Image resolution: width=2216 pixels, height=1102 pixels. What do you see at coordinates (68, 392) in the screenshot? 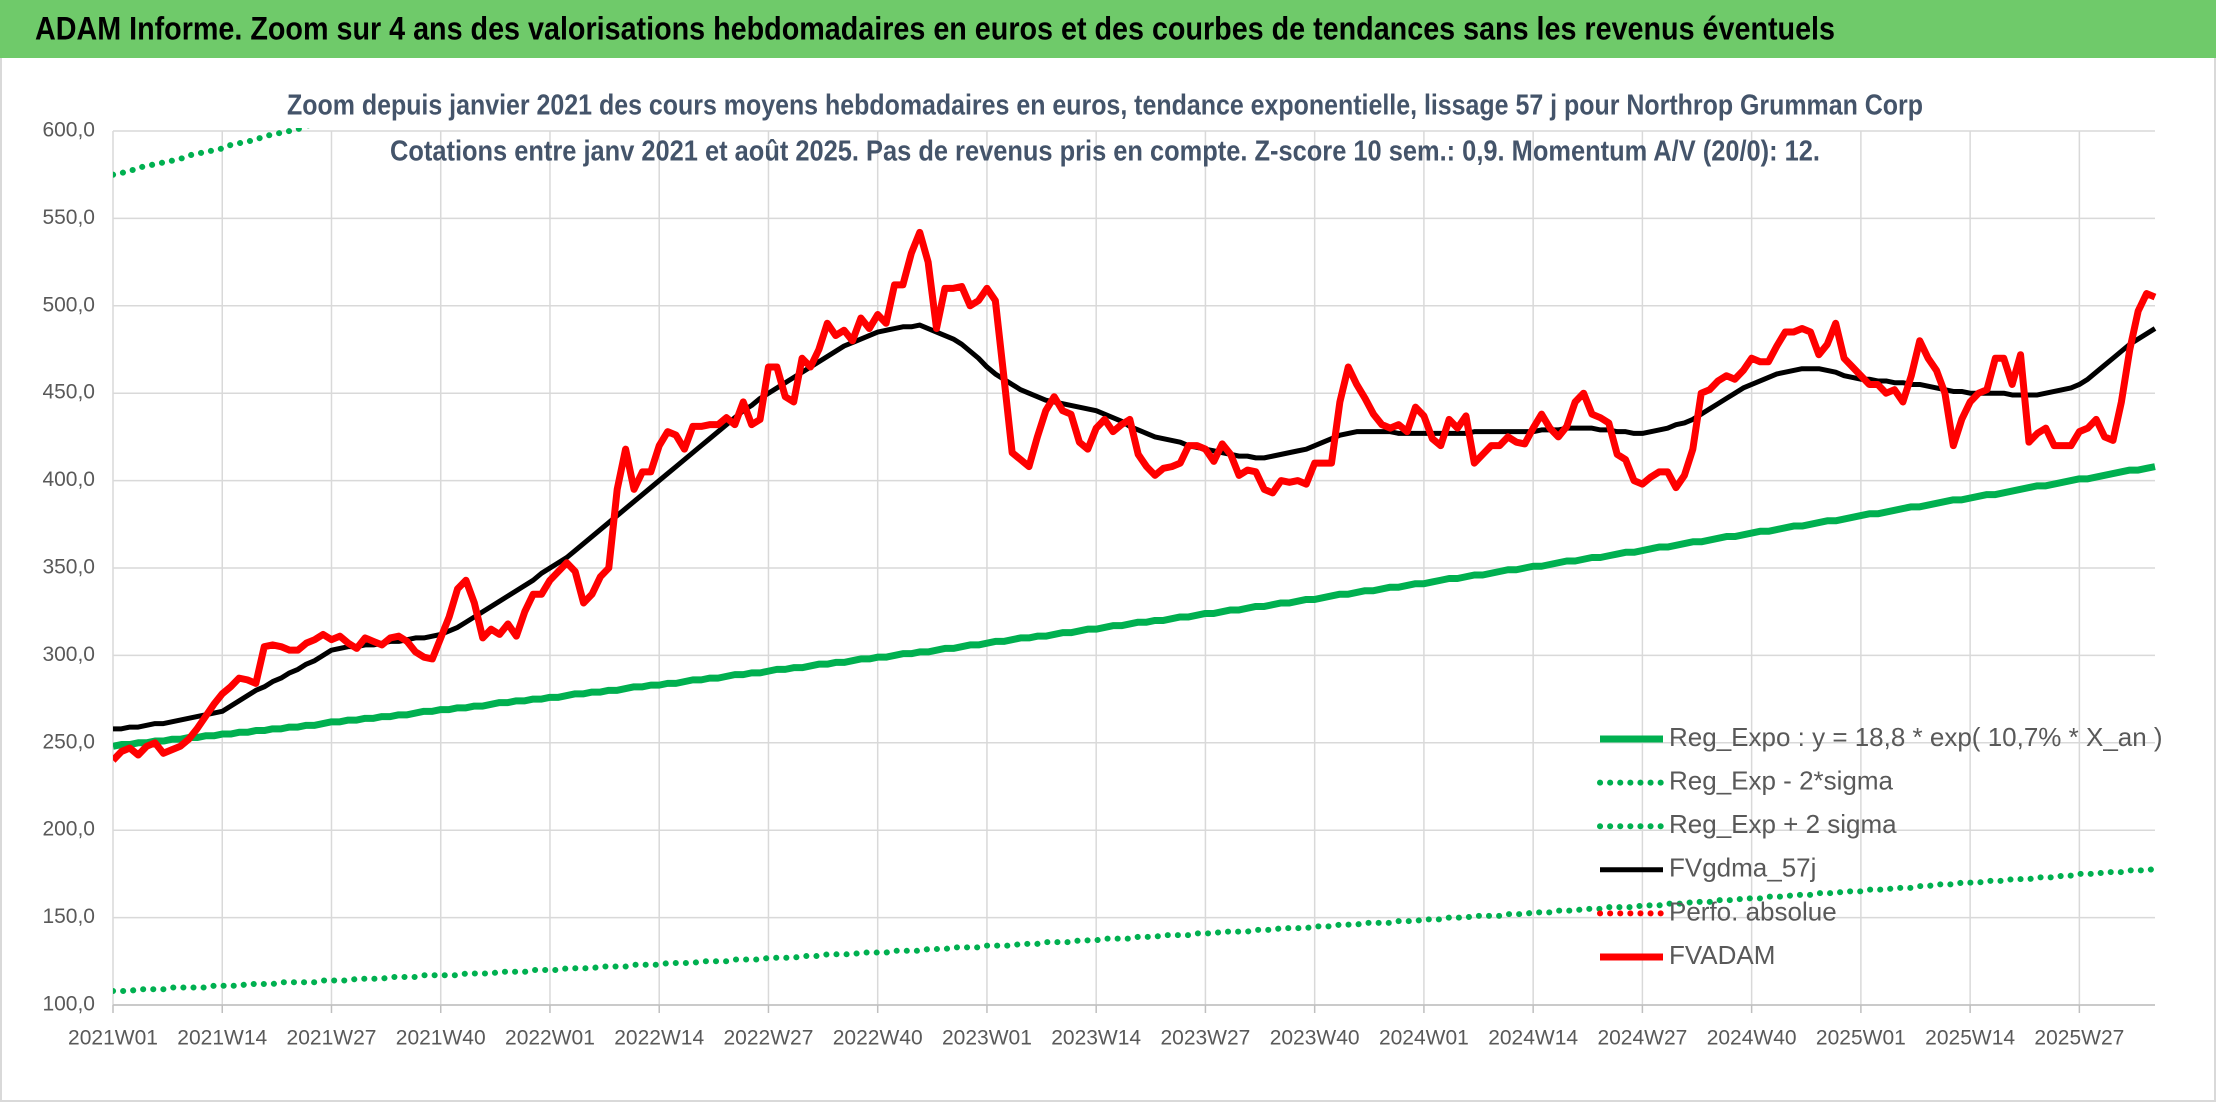
I see `y-tick-label: 450,0` at bounding box center [68, 392].